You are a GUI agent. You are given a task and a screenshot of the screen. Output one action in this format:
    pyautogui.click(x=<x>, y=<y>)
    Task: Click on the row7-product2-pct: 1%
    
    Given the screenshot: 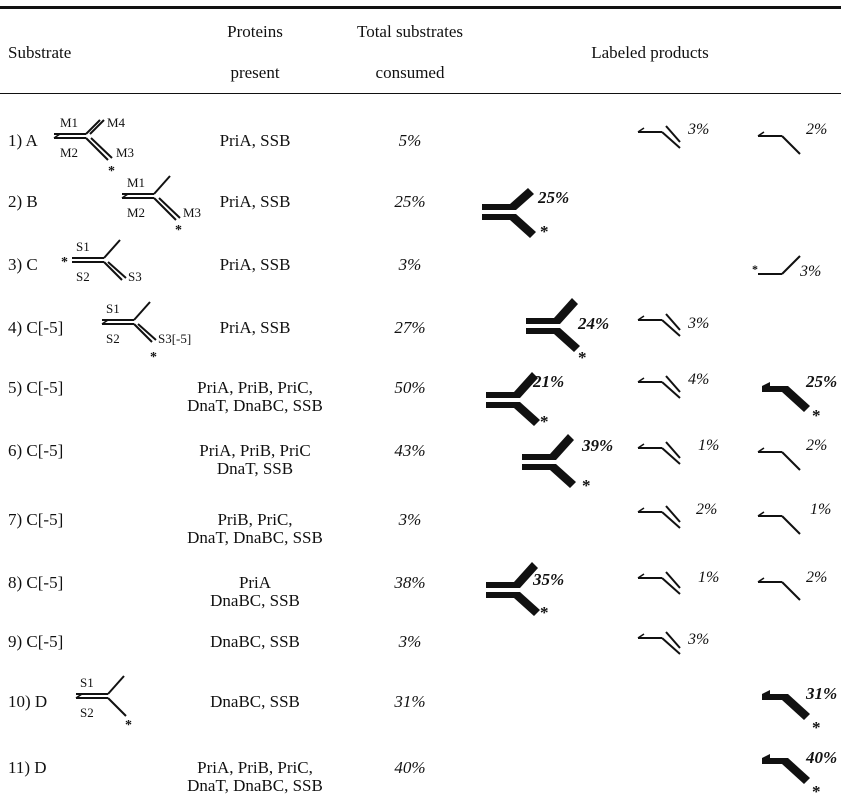 What is the action you would take?
    pyautogui.click(x=821, y=509)
    